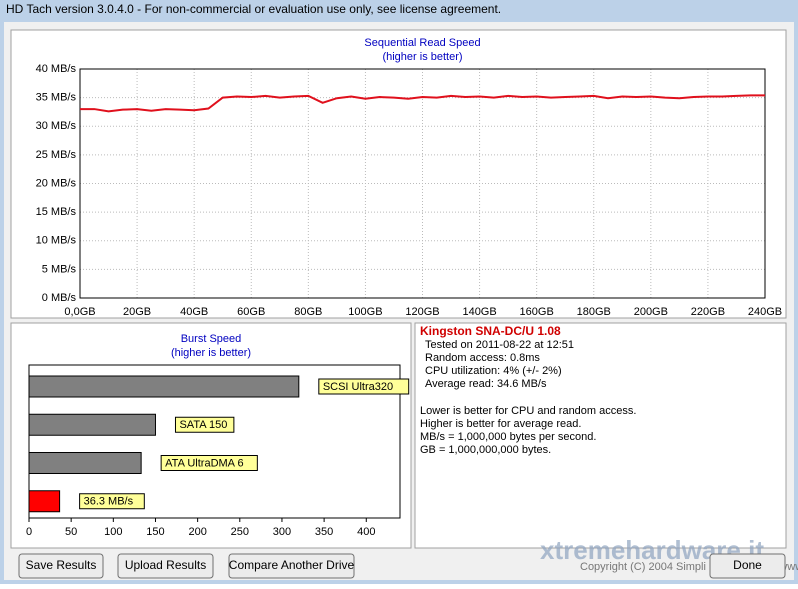  I want to click on info-note: MB/s = 1,000,000 bytes per second., so click(508, 437).